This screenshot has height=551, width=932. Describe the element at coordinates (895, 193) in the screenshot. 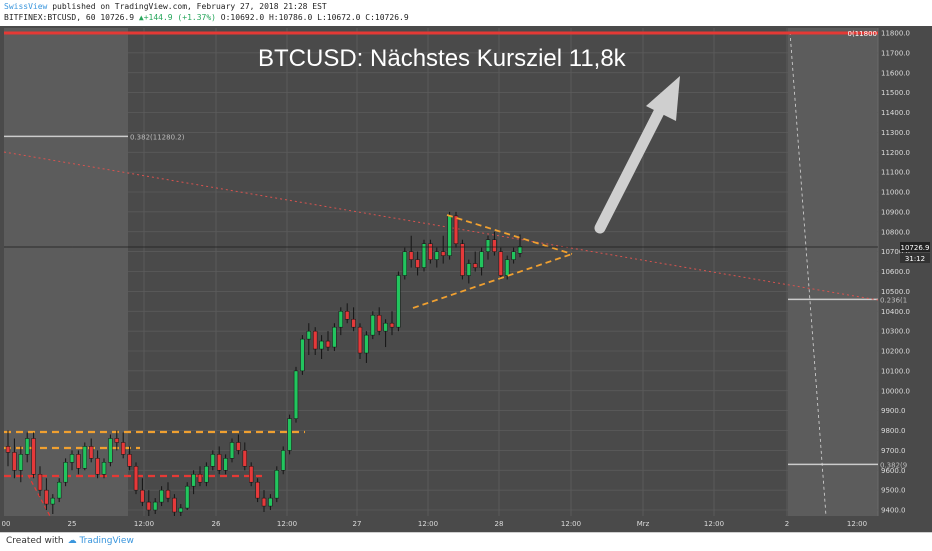

I see `y-tick-label: 11000.0` at that location.